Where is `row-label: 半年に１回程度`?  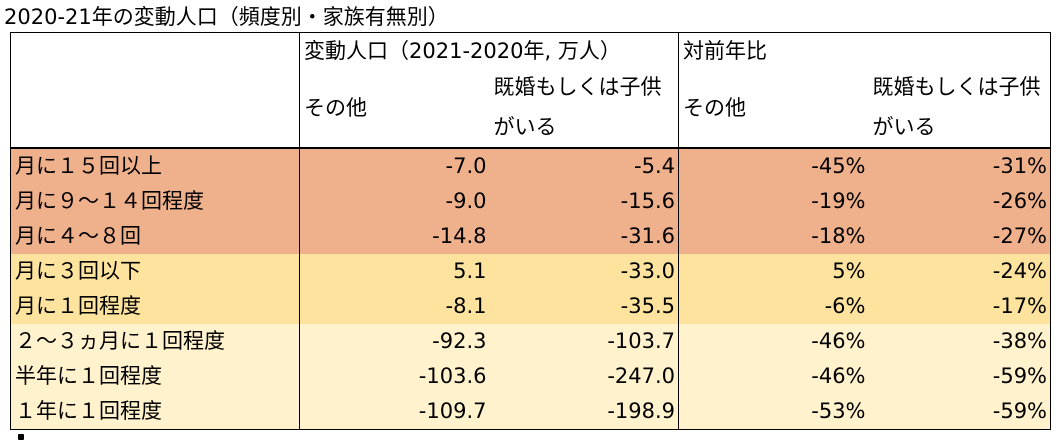 row-label: 半年に１回程度 is located at coordinates (155, 376).